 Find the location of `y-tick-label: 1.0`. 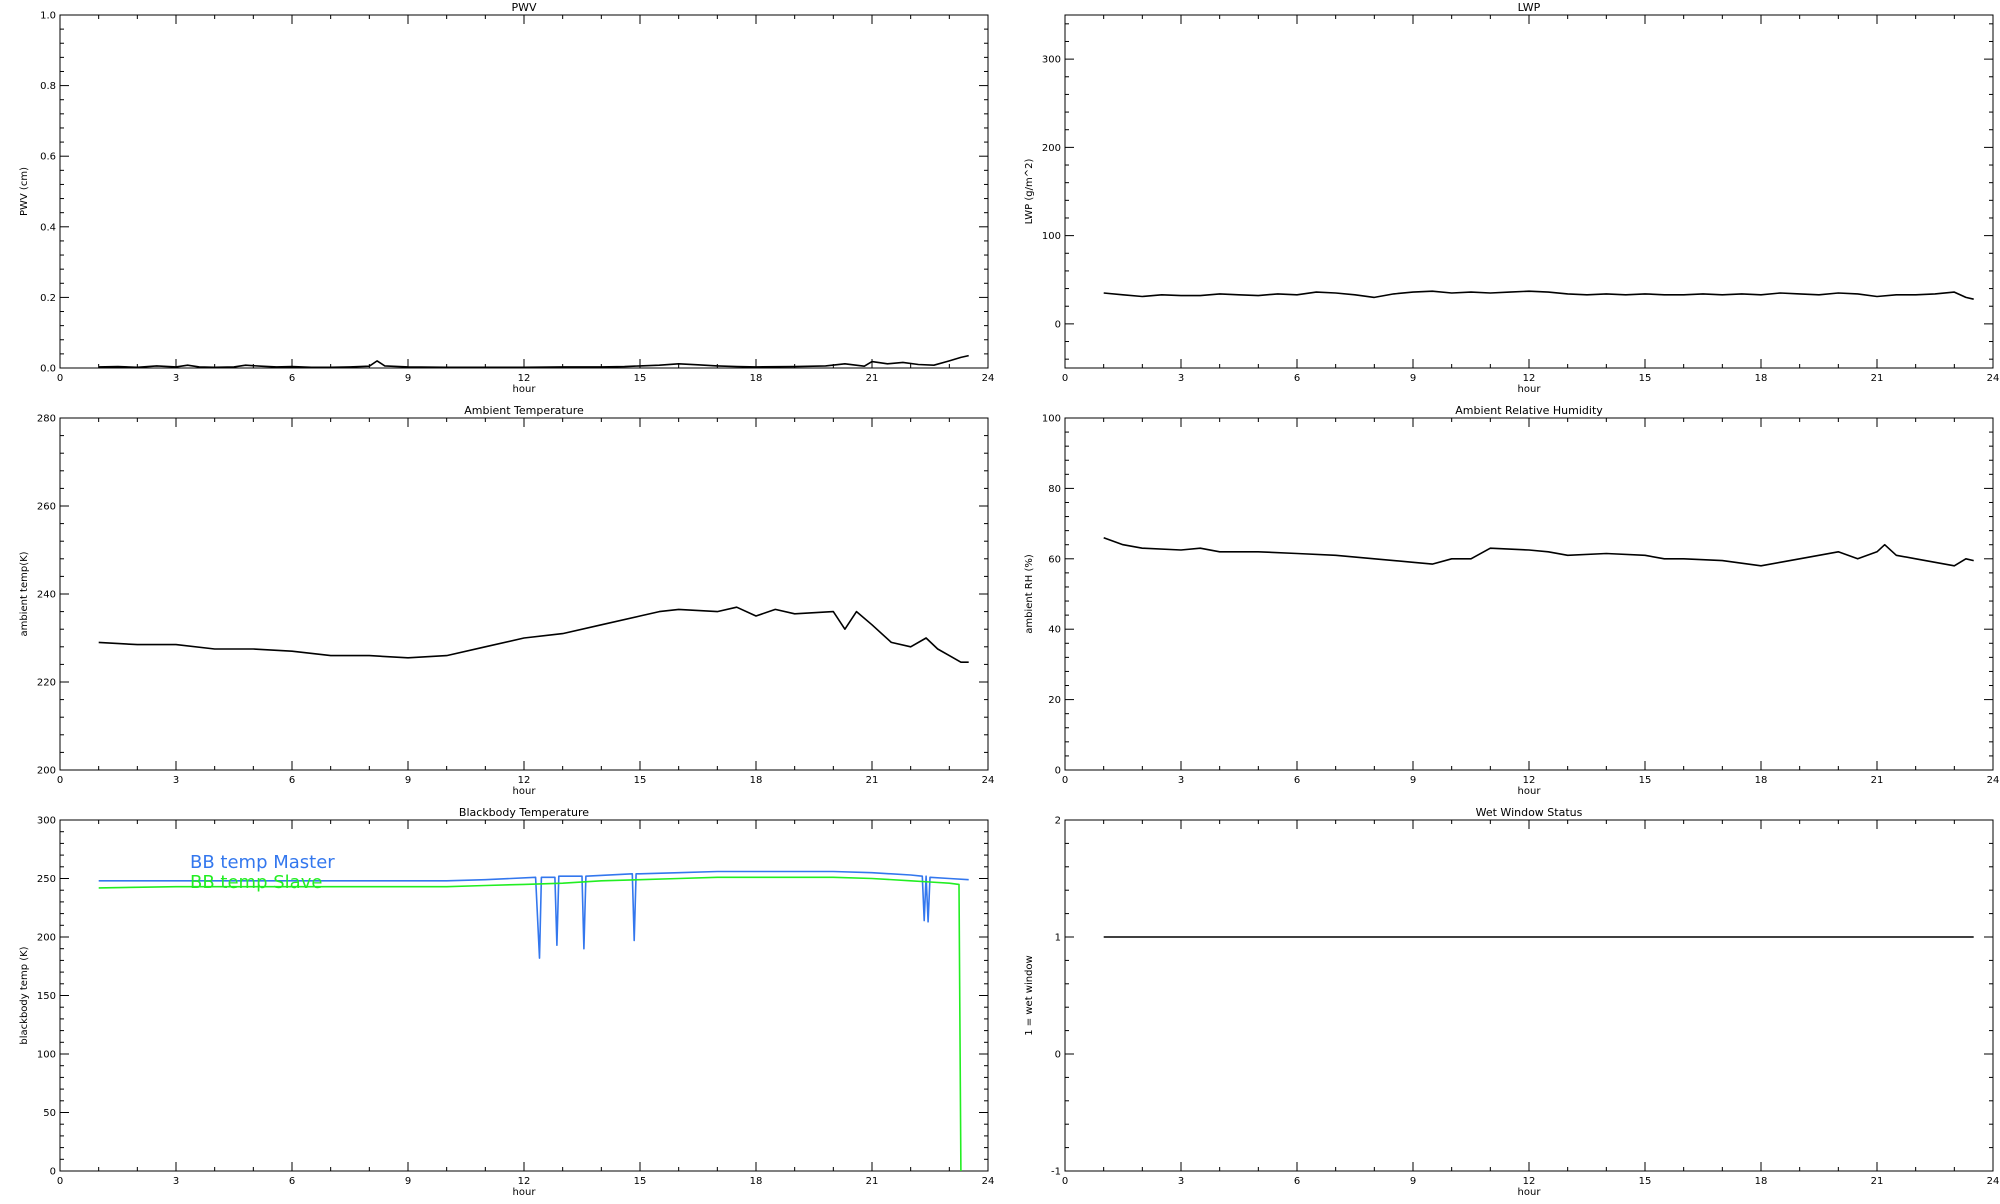

y-tick-label: 1.0 is located at coordinates (48, 16).